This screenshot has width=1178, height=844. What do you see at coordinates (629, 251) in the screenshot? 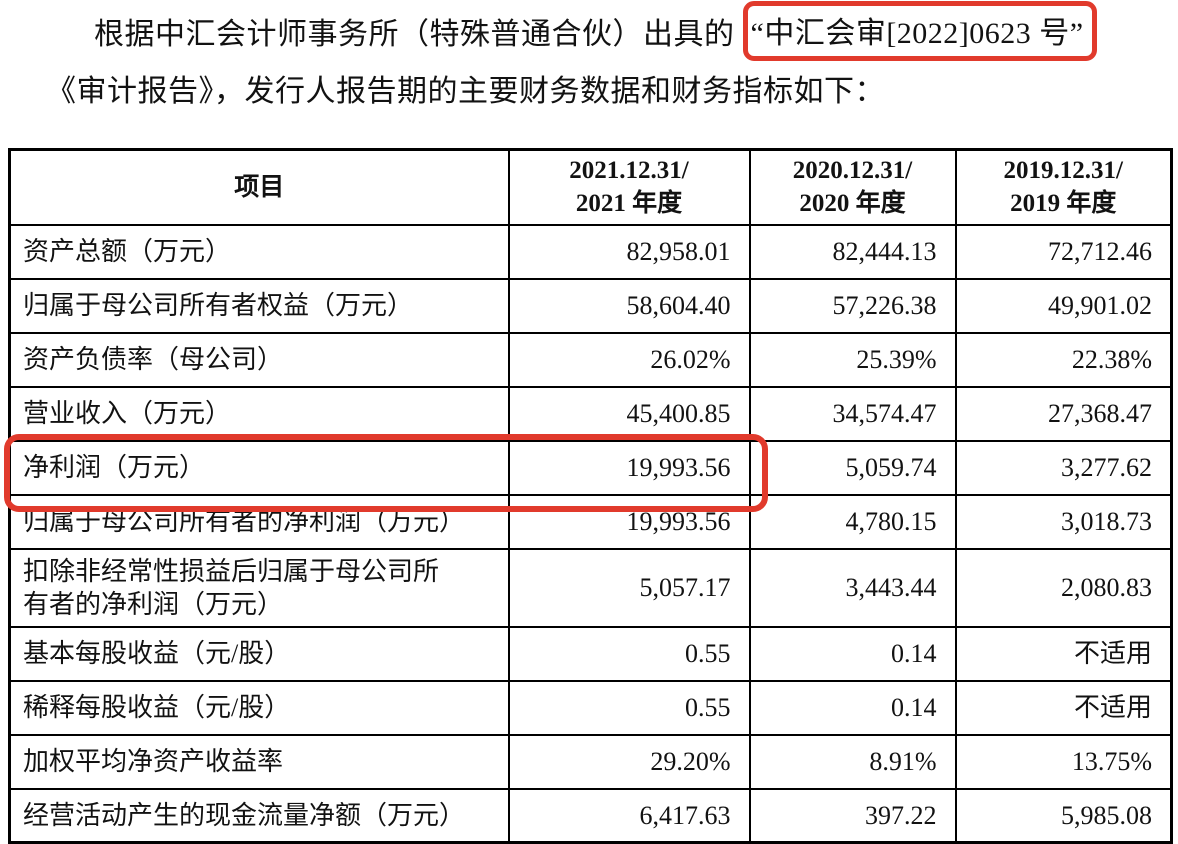
I see `row-value-2021: 82,958.01` at bounding box center [629, 251].